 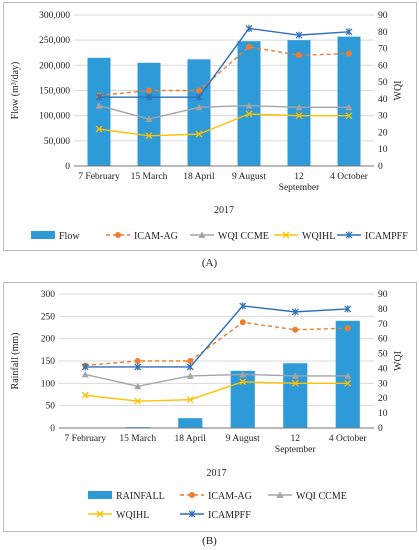 I want to click on y2-tick-label: 40, so click(x=383, y=369).